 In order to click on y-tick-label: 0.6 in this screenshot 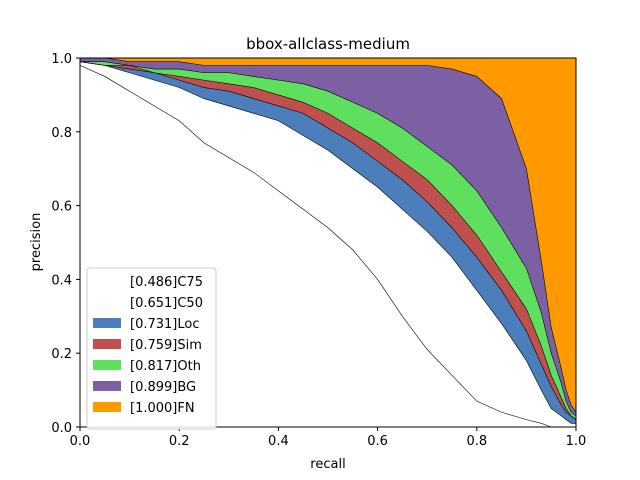, I will do `click(61, 207)`.